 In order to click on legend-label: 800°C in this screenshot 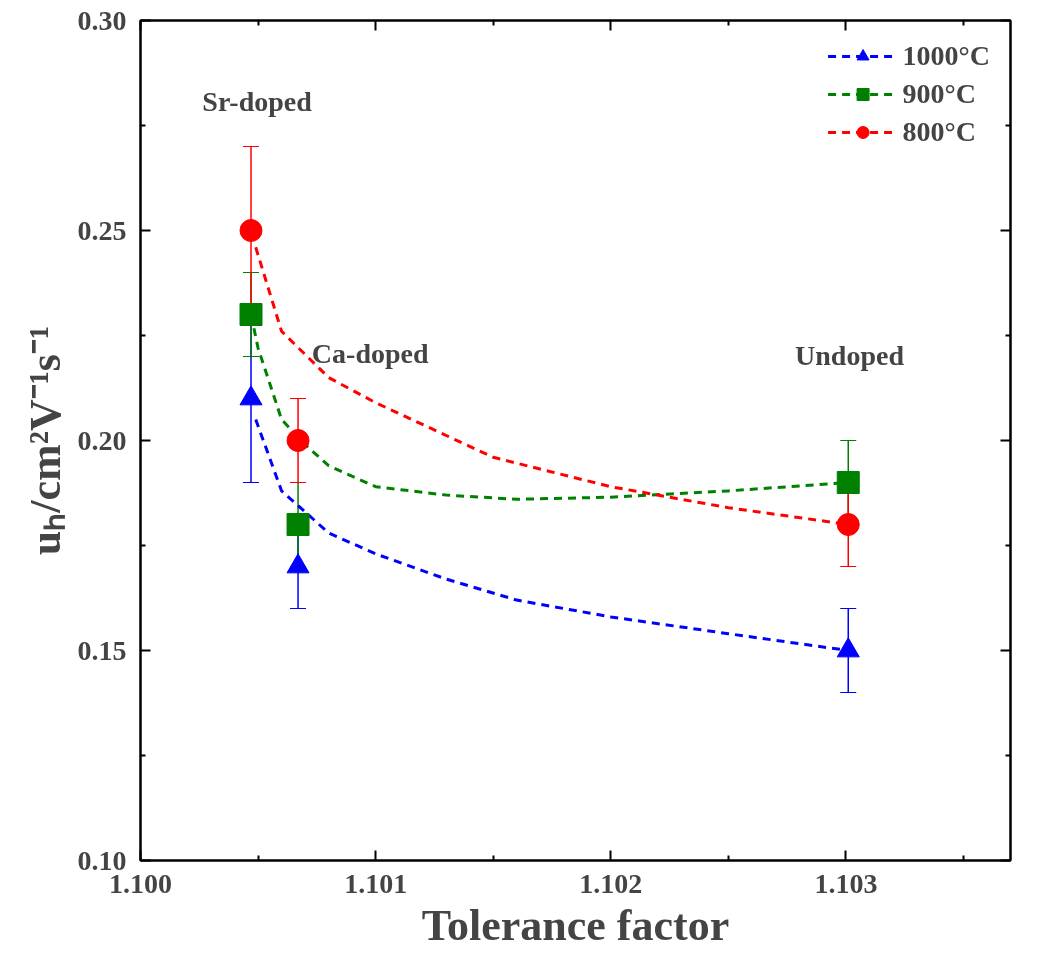, I will do `click(939, 132)`.